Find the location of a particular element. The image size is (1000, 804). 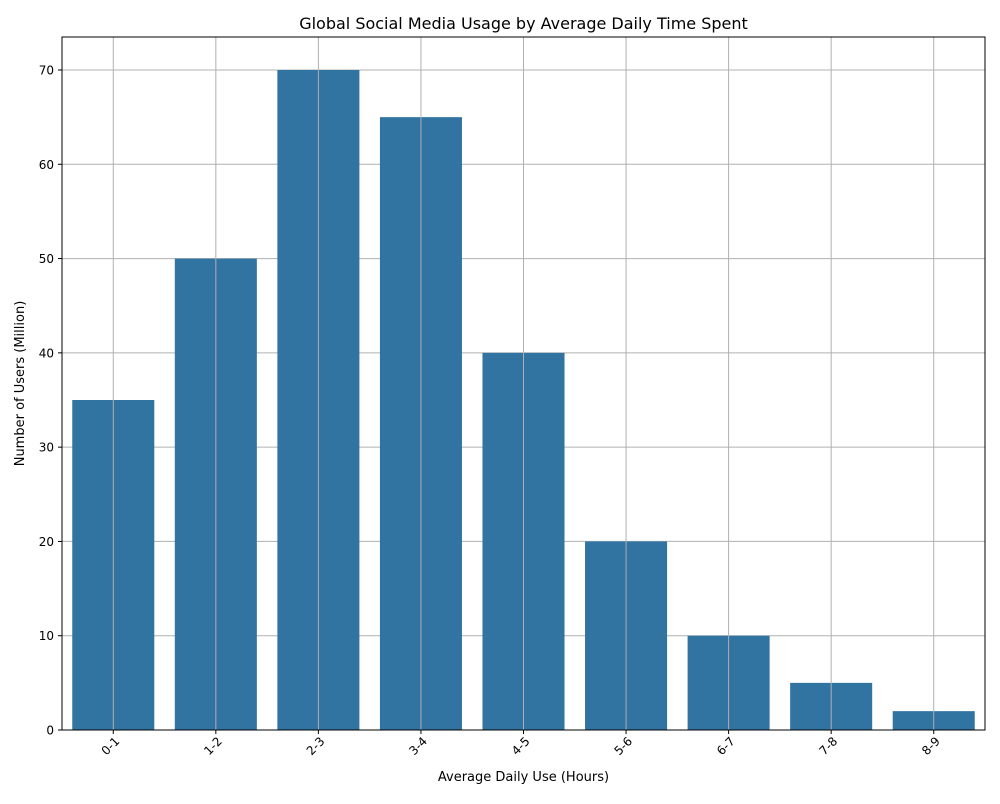

y-tick-label: 0 is located at coordinates (50, 731).